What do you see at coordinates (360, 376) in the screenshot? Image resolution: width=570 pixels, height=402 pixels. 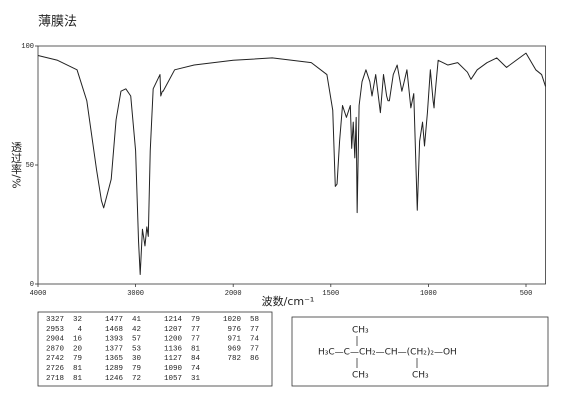 I see `structure-bottom-left: CH₃` at bounding box center [360, 376].